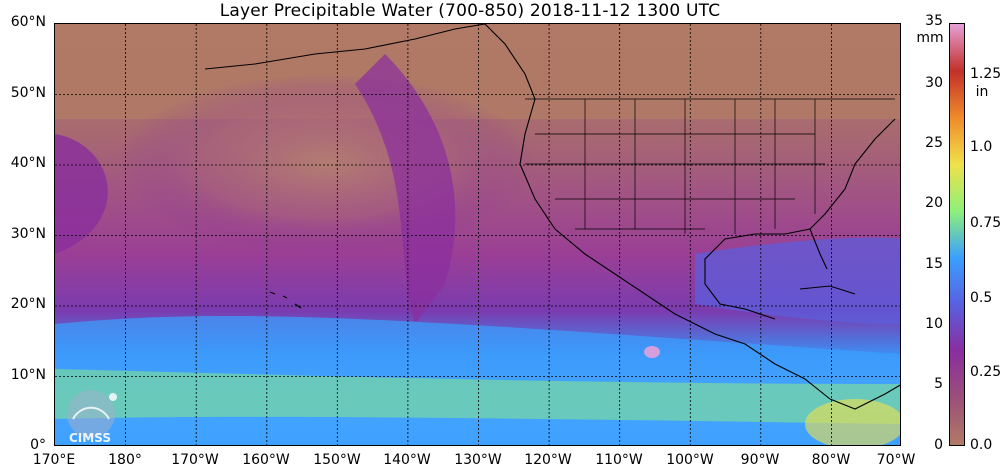  I want to click on lon-label-80w: 80°W, so click(831, 460).